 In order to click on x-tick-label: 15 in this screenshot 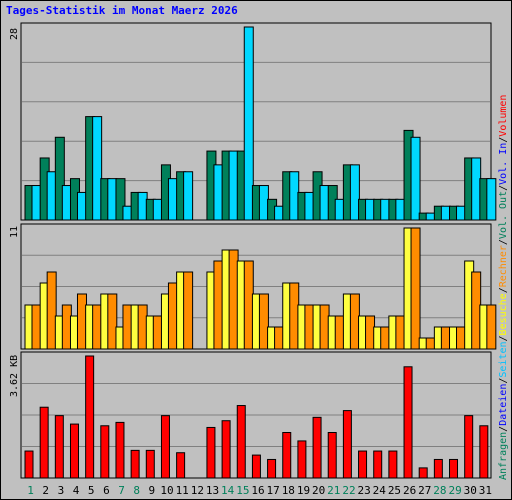, I will do `click(242, 490)`.